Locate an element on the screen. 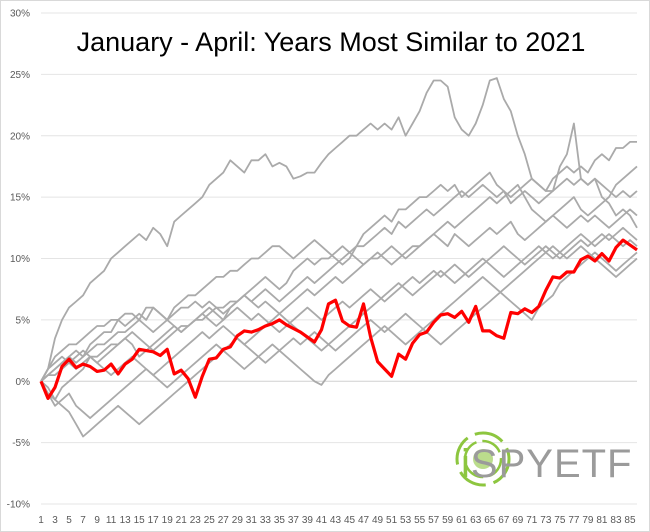  x-tick-label: 5 is located at coordinates (69, 520).